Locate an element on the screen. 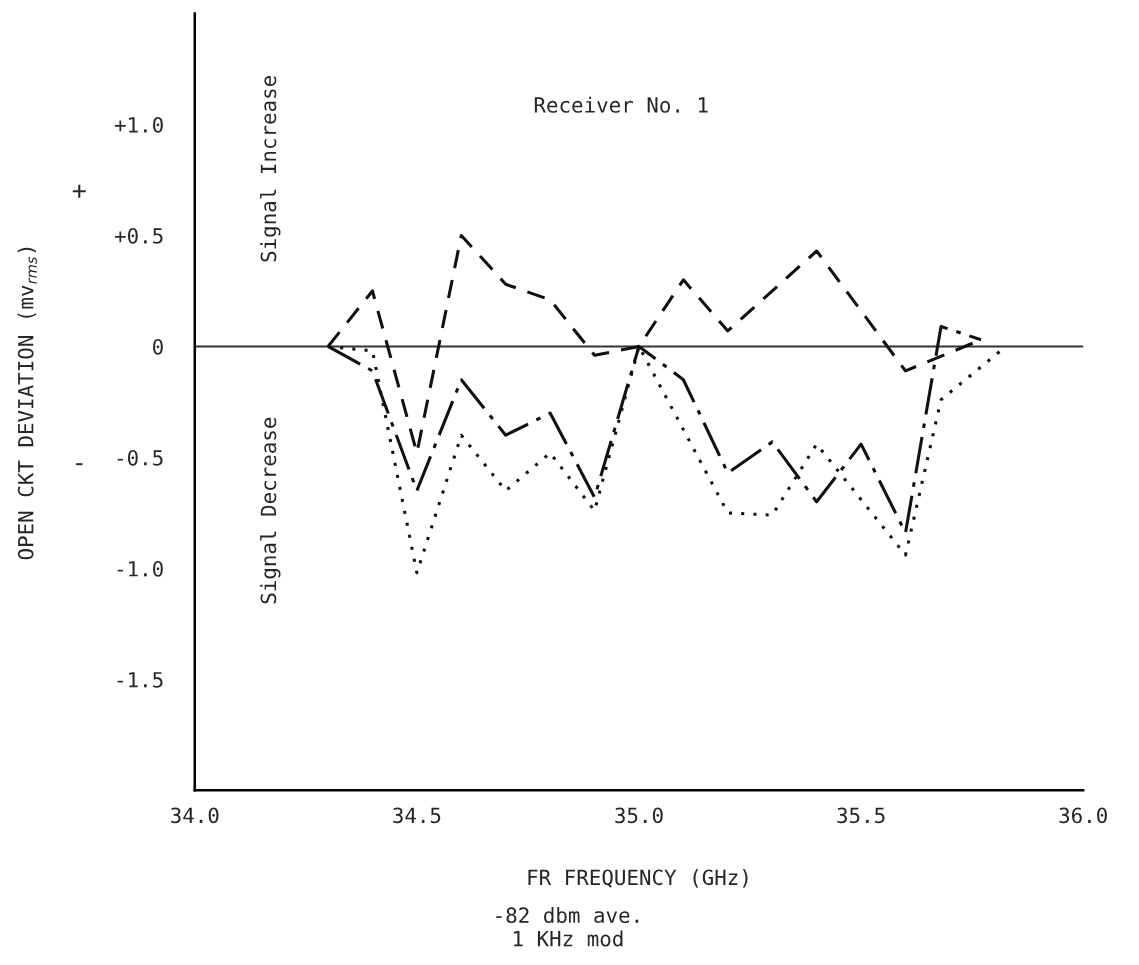 The width and height of the screenshot is (1139, 965). annotation: Signal Increase is located at coordinates (270, 169).